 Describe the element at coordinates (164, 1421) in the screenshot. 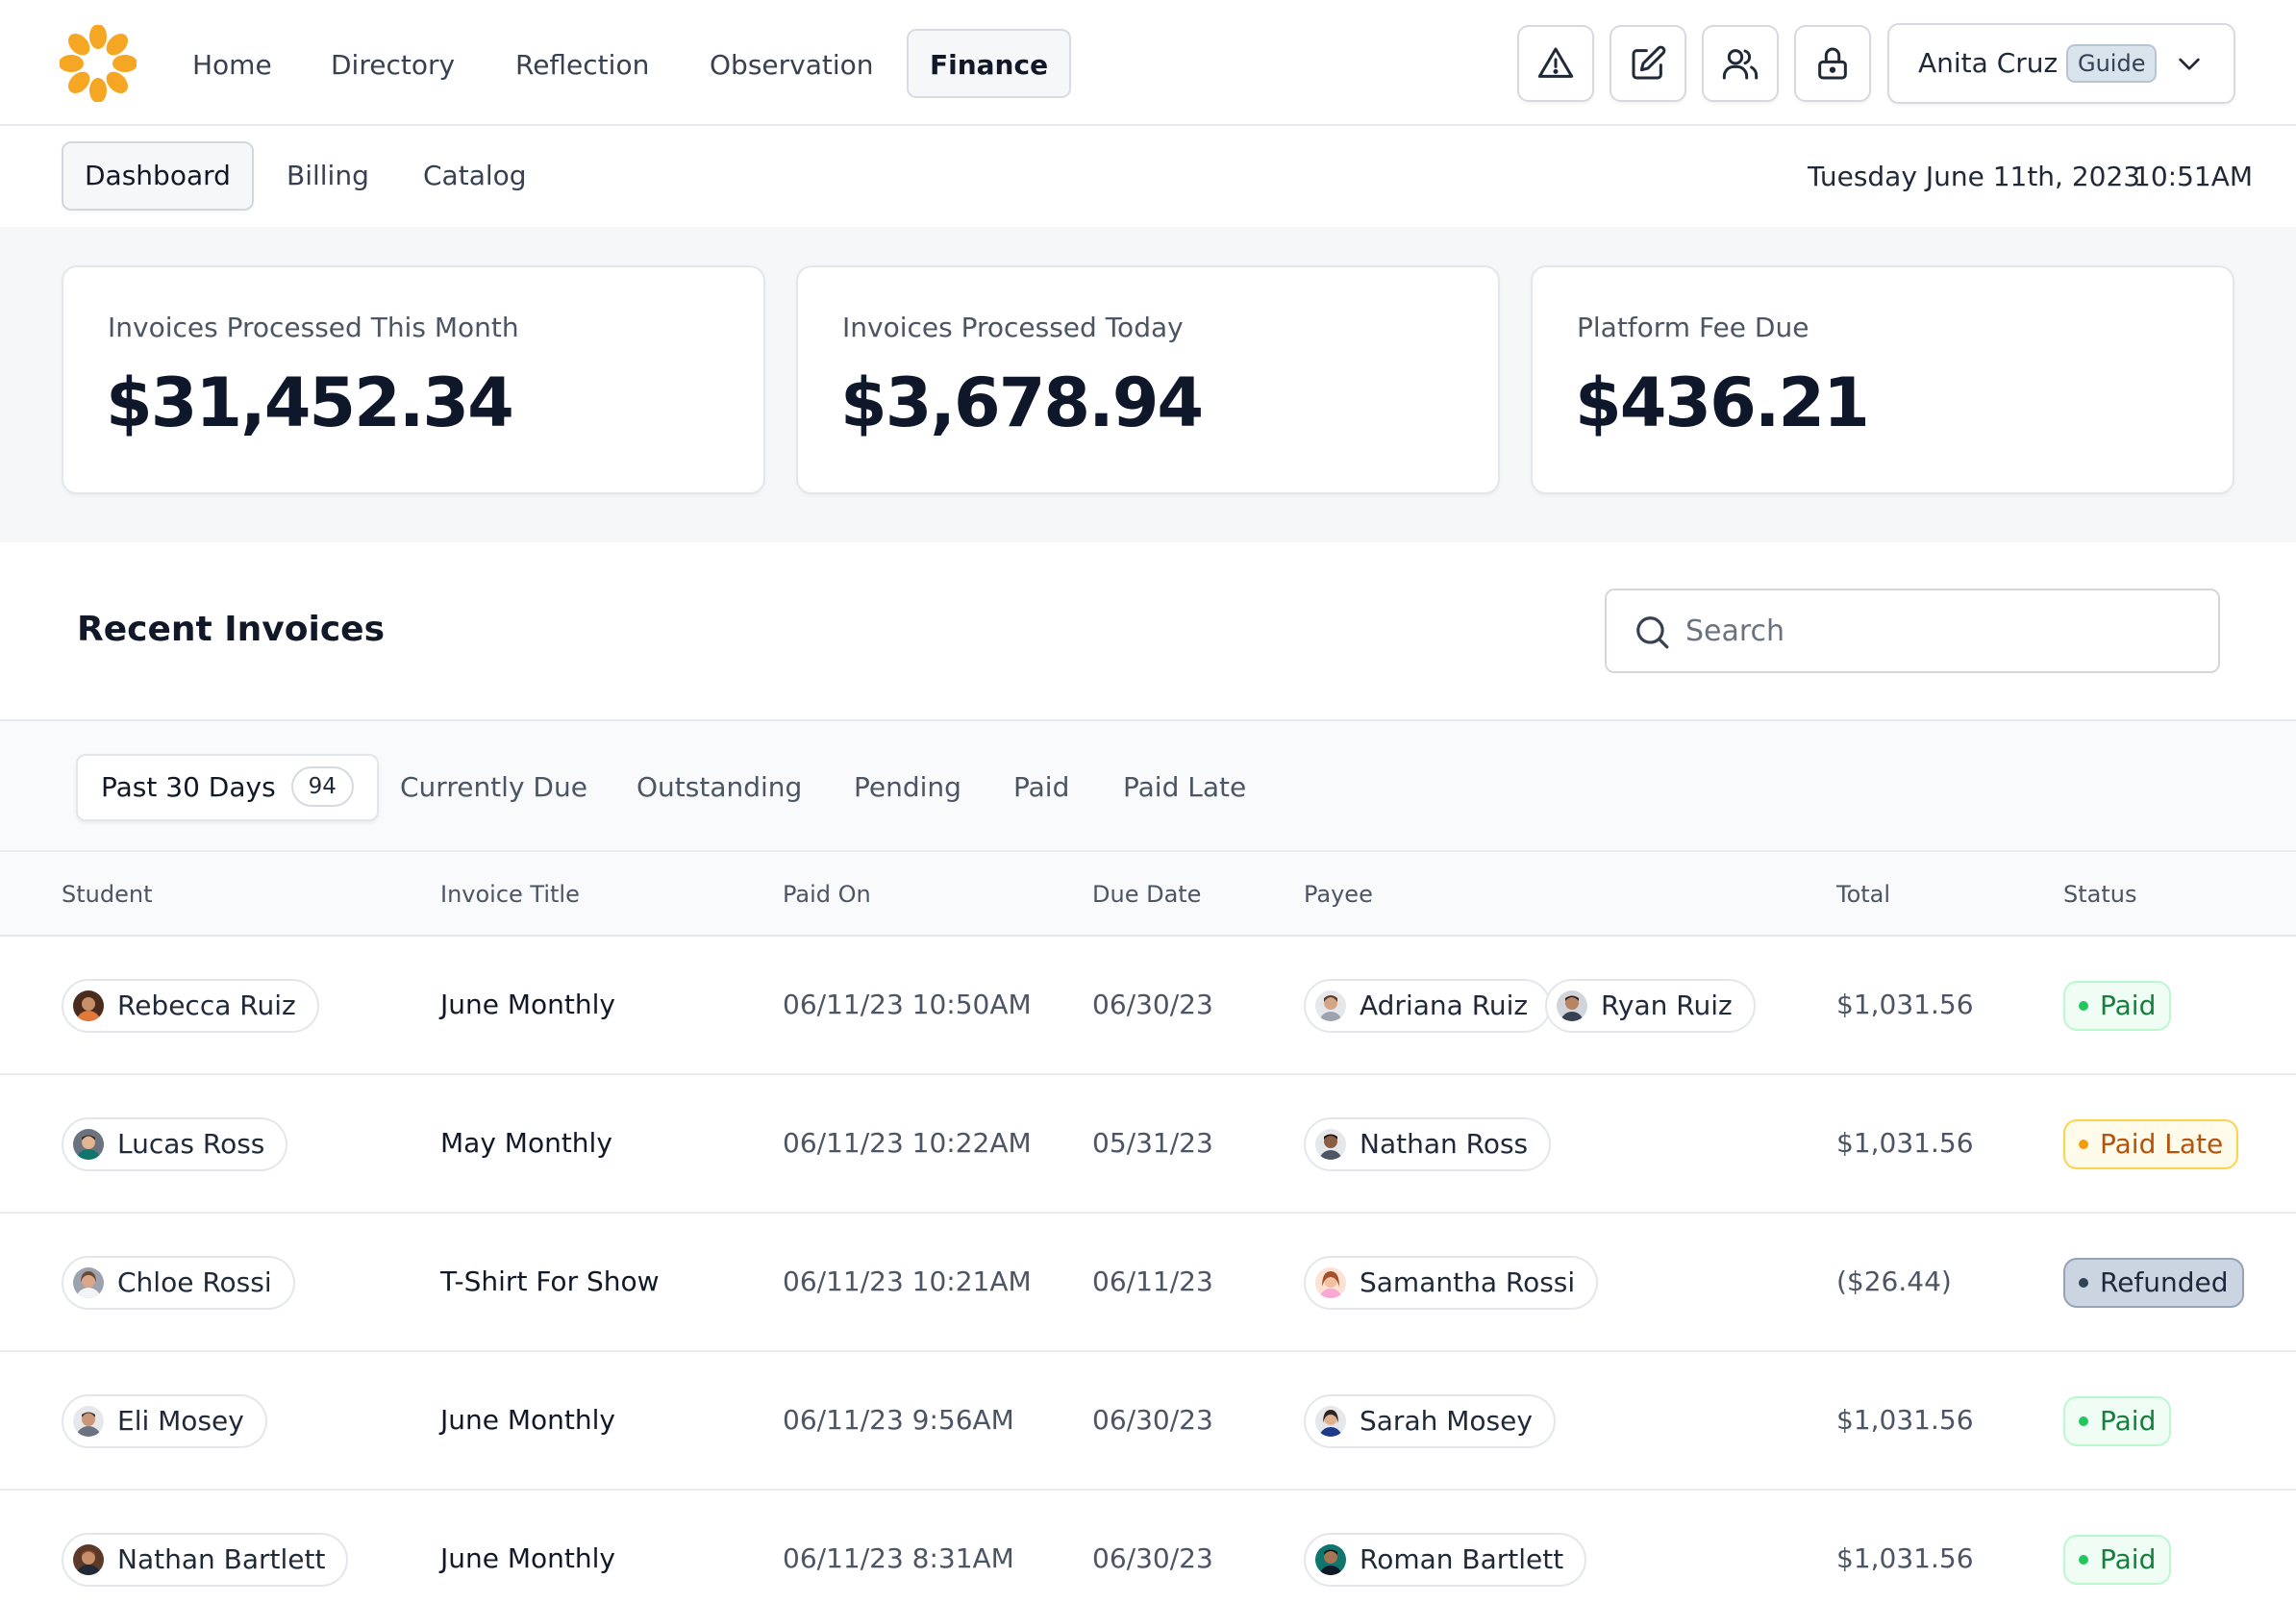

I see `student-chip: Eli Mosey` at that location.